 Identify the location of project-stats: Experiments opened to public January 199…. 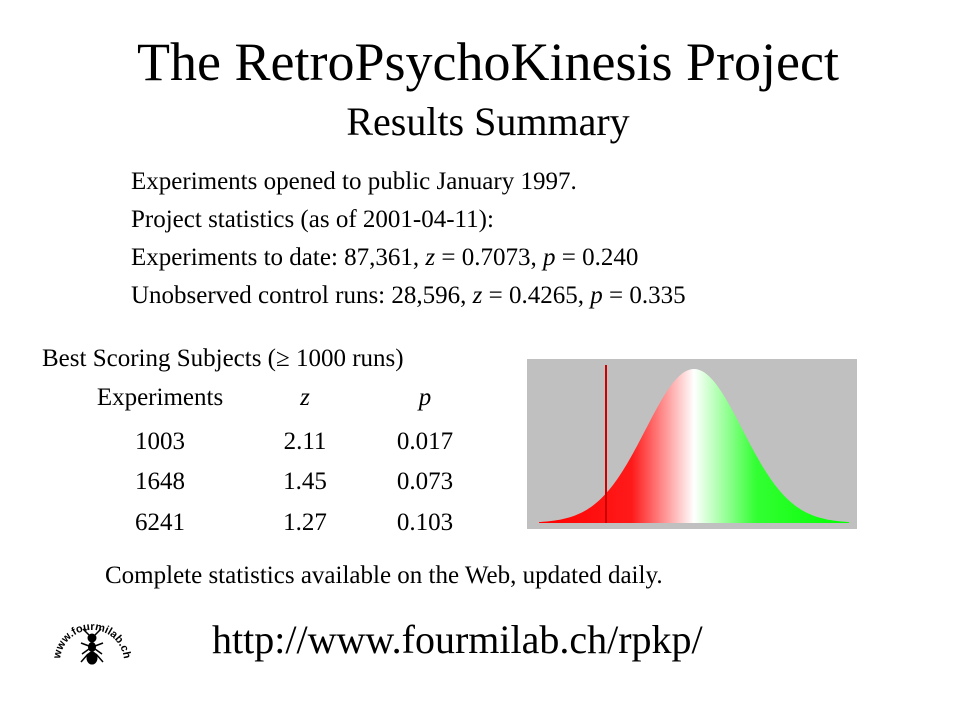
(408, 239).